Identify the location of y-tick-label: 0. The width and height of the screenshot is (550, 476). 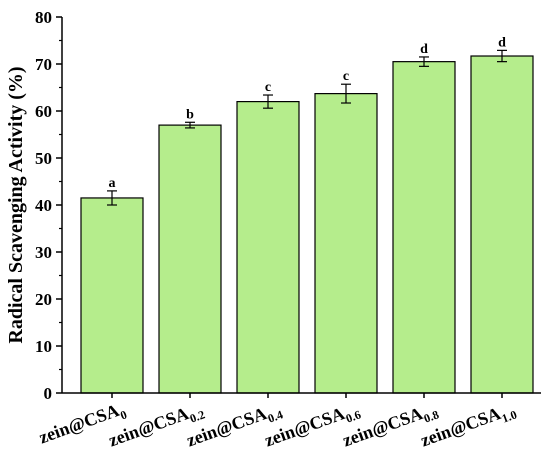
(48, 393).